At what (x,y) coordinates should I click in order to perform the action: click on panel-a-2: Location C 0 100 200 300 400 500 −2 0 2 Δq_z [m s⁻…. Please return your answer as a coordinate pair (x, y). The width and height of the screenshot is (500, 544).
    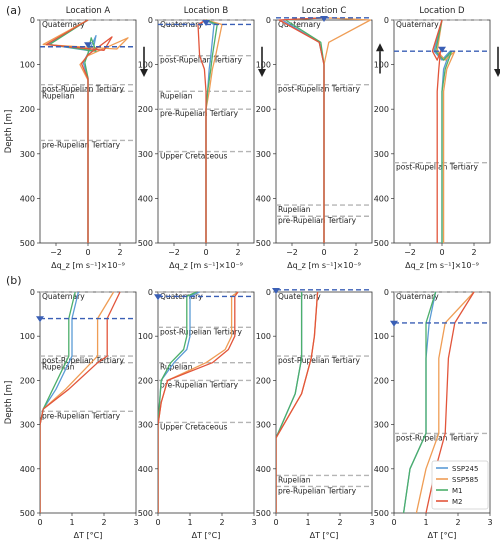
    Looking at the image, I should click on (320, 138).